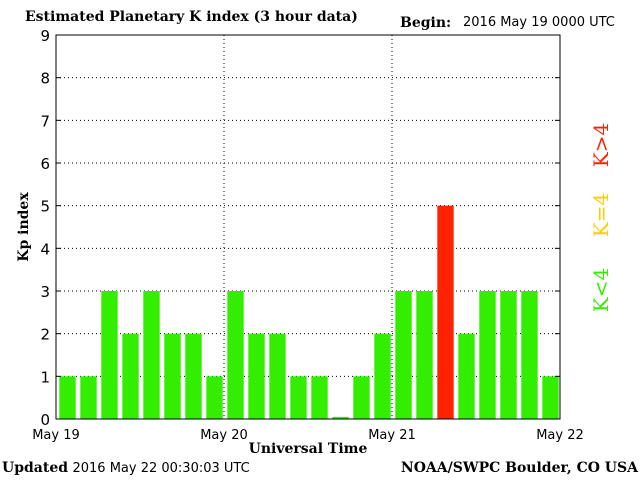  What do you see at coordinates (601, 145) in the screenshot?
I see `legend-entry: K>4` at bounding box center [601, 145].